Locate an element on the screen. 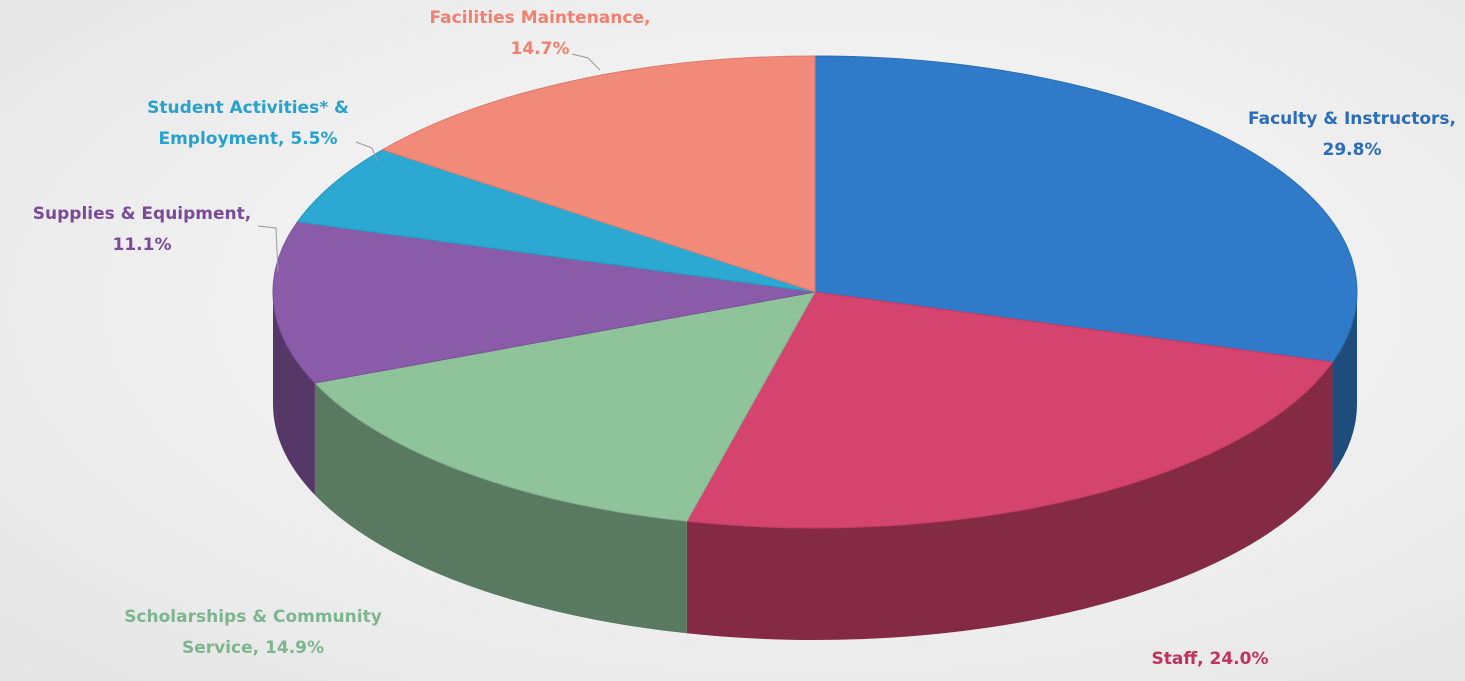 Image resolution: width=1465 pixels, height=681 pixels. data-label-line: Staff, 24.0% is located at coordinates (1210, 659).